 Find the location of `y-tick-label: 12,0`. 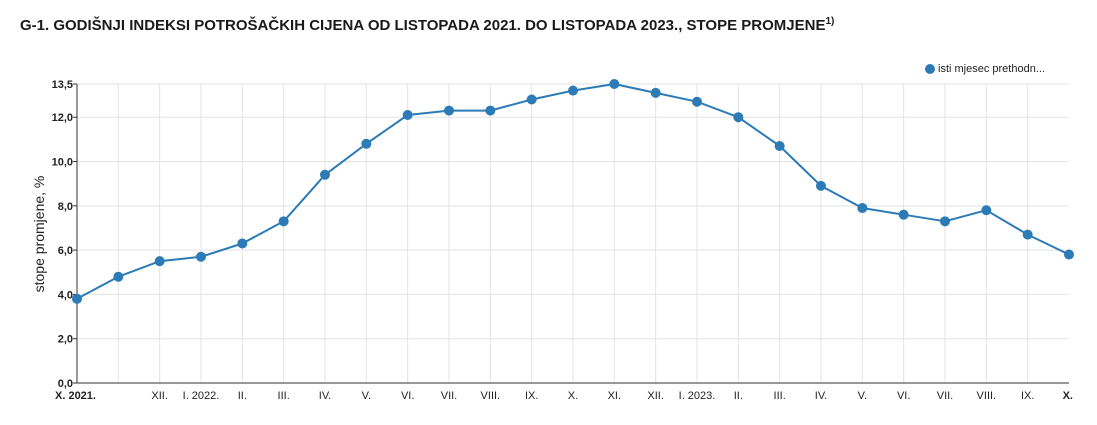

y-tick-label: 12,0 is located at coordinates (62, 118).